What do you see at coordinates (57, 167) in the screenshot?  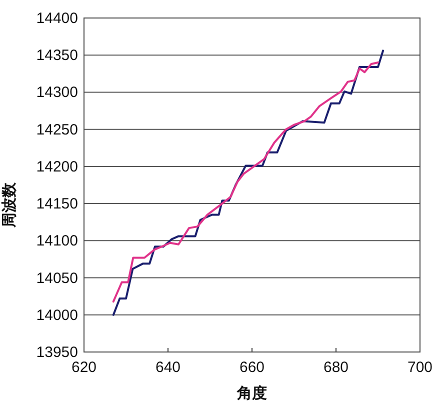 I see `y-tick-label: 14200` at bounding box center [57, 167].